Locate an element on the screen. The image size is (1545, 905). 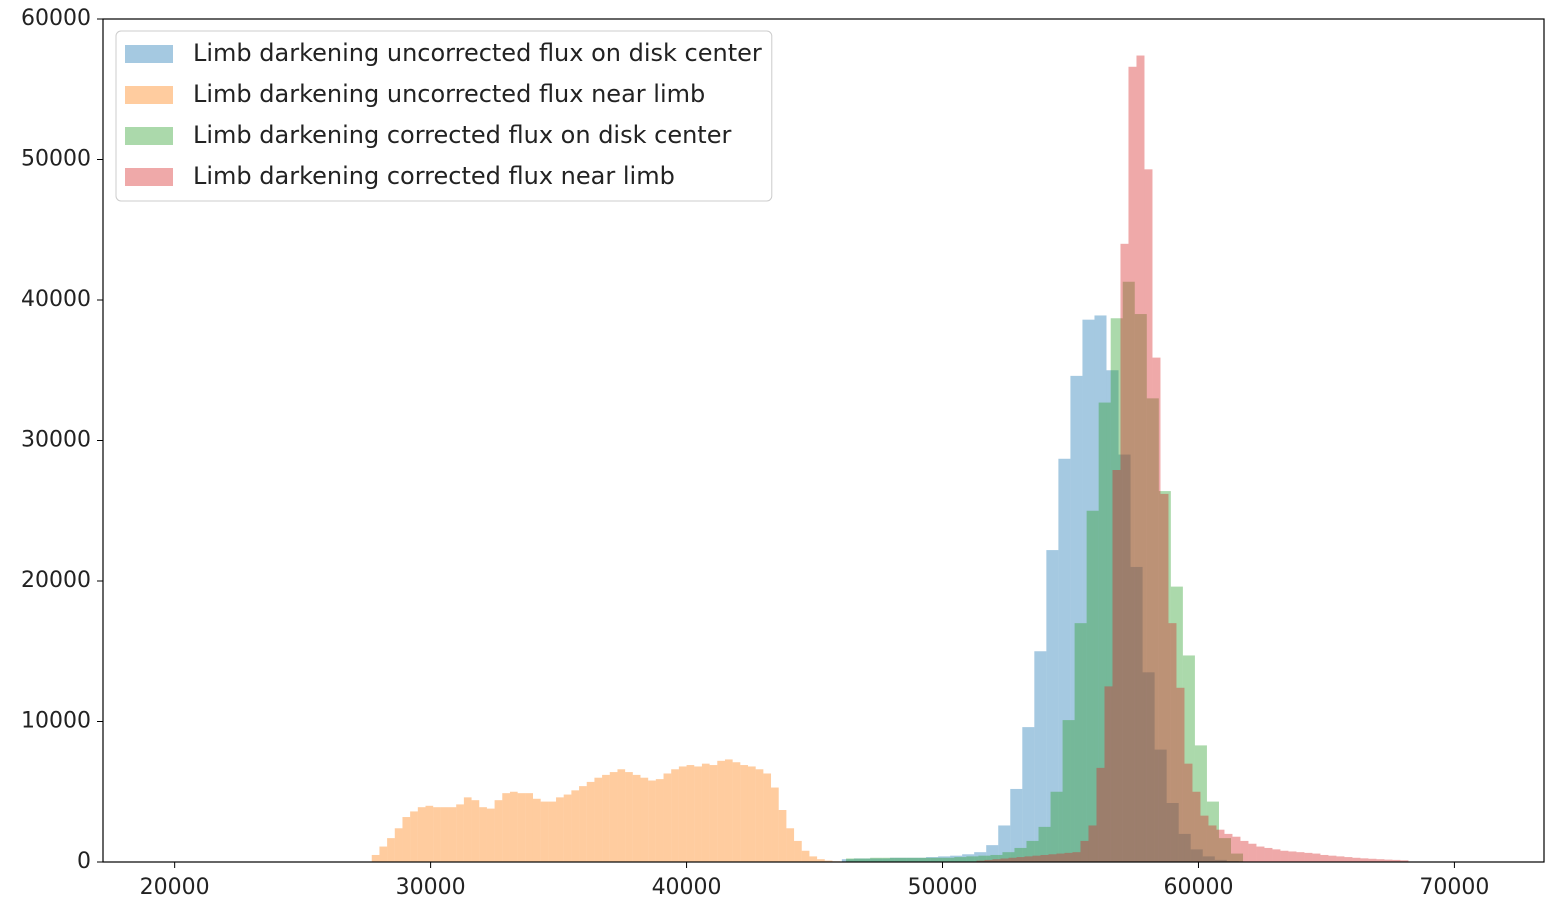
y-tick-label: 10000 is located at coordinates (56, 721).